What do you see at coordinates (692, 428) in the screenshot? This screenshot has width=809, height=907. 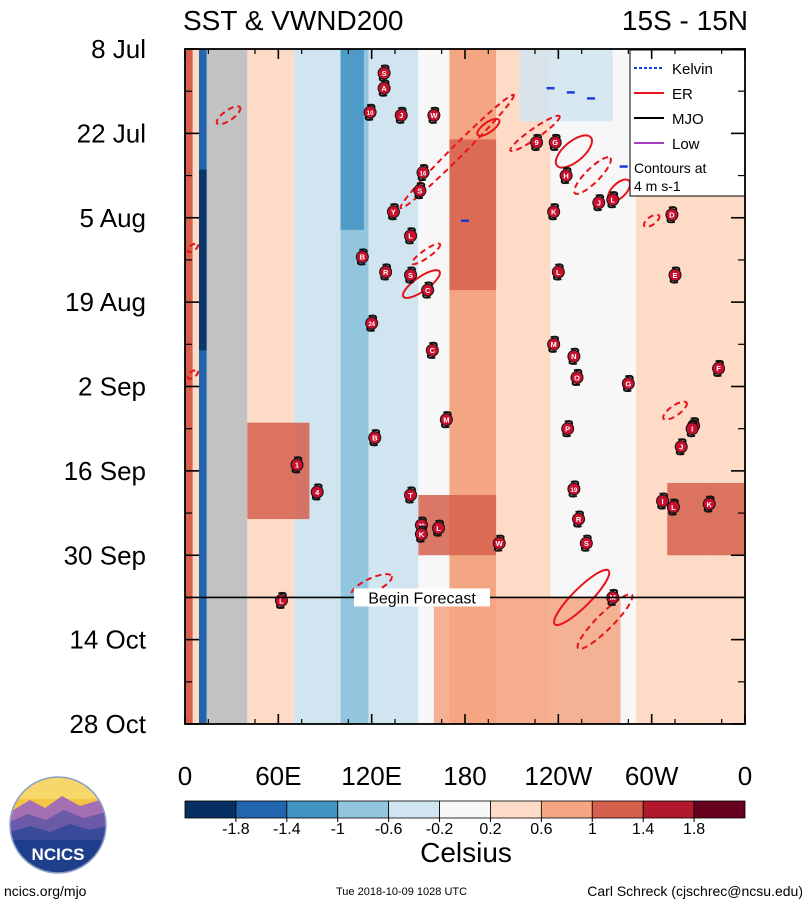 I see `storm-label: I` at bounding box center [692, 428].